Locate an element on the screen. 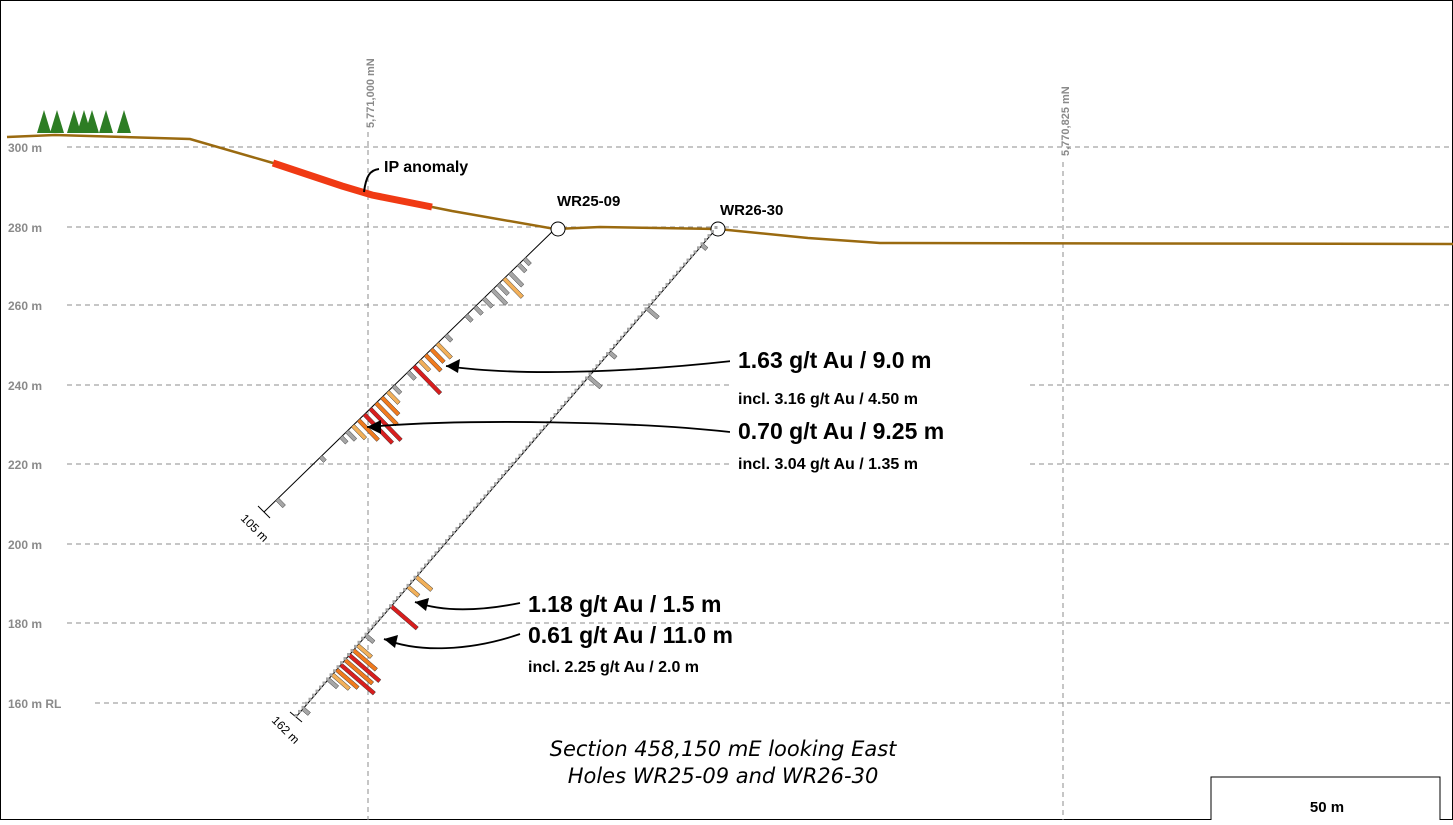  intercept-main: 1.18 g/t Au / 1.5 m is located at coordinates (624, 604).